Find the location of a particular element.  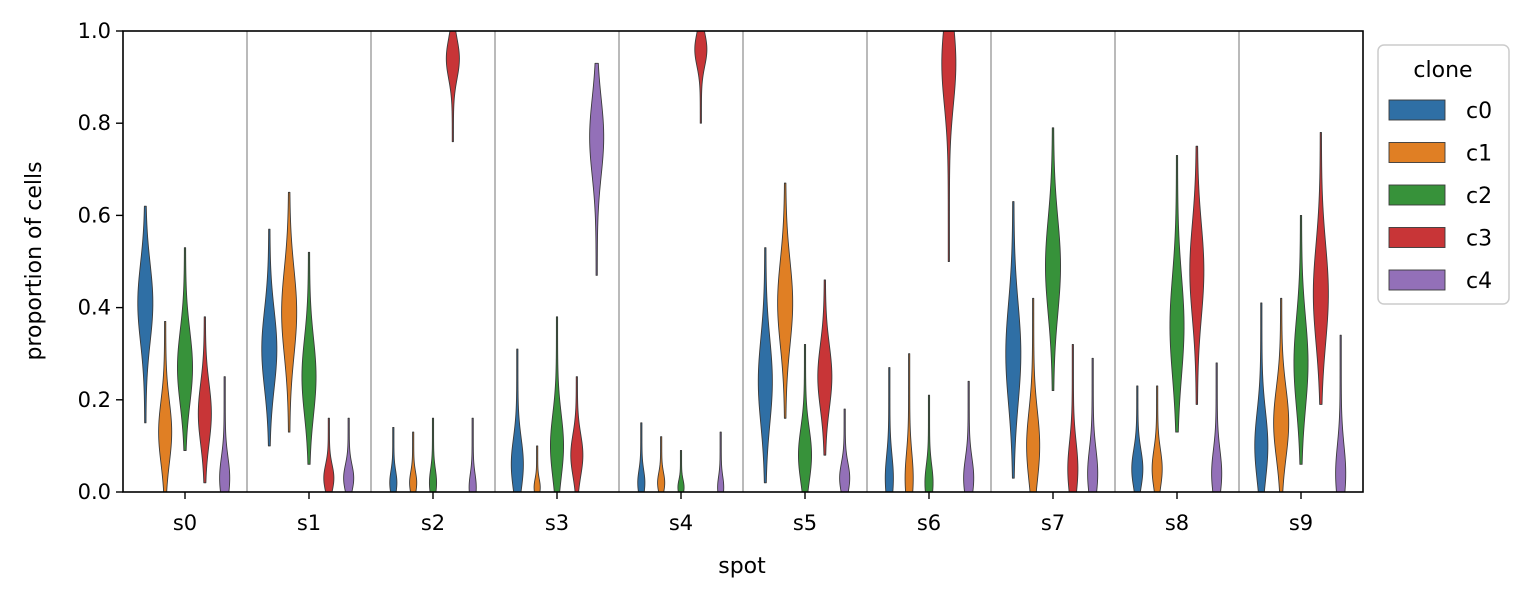

violin-c0-s3 is located at coordinates (517, 420).